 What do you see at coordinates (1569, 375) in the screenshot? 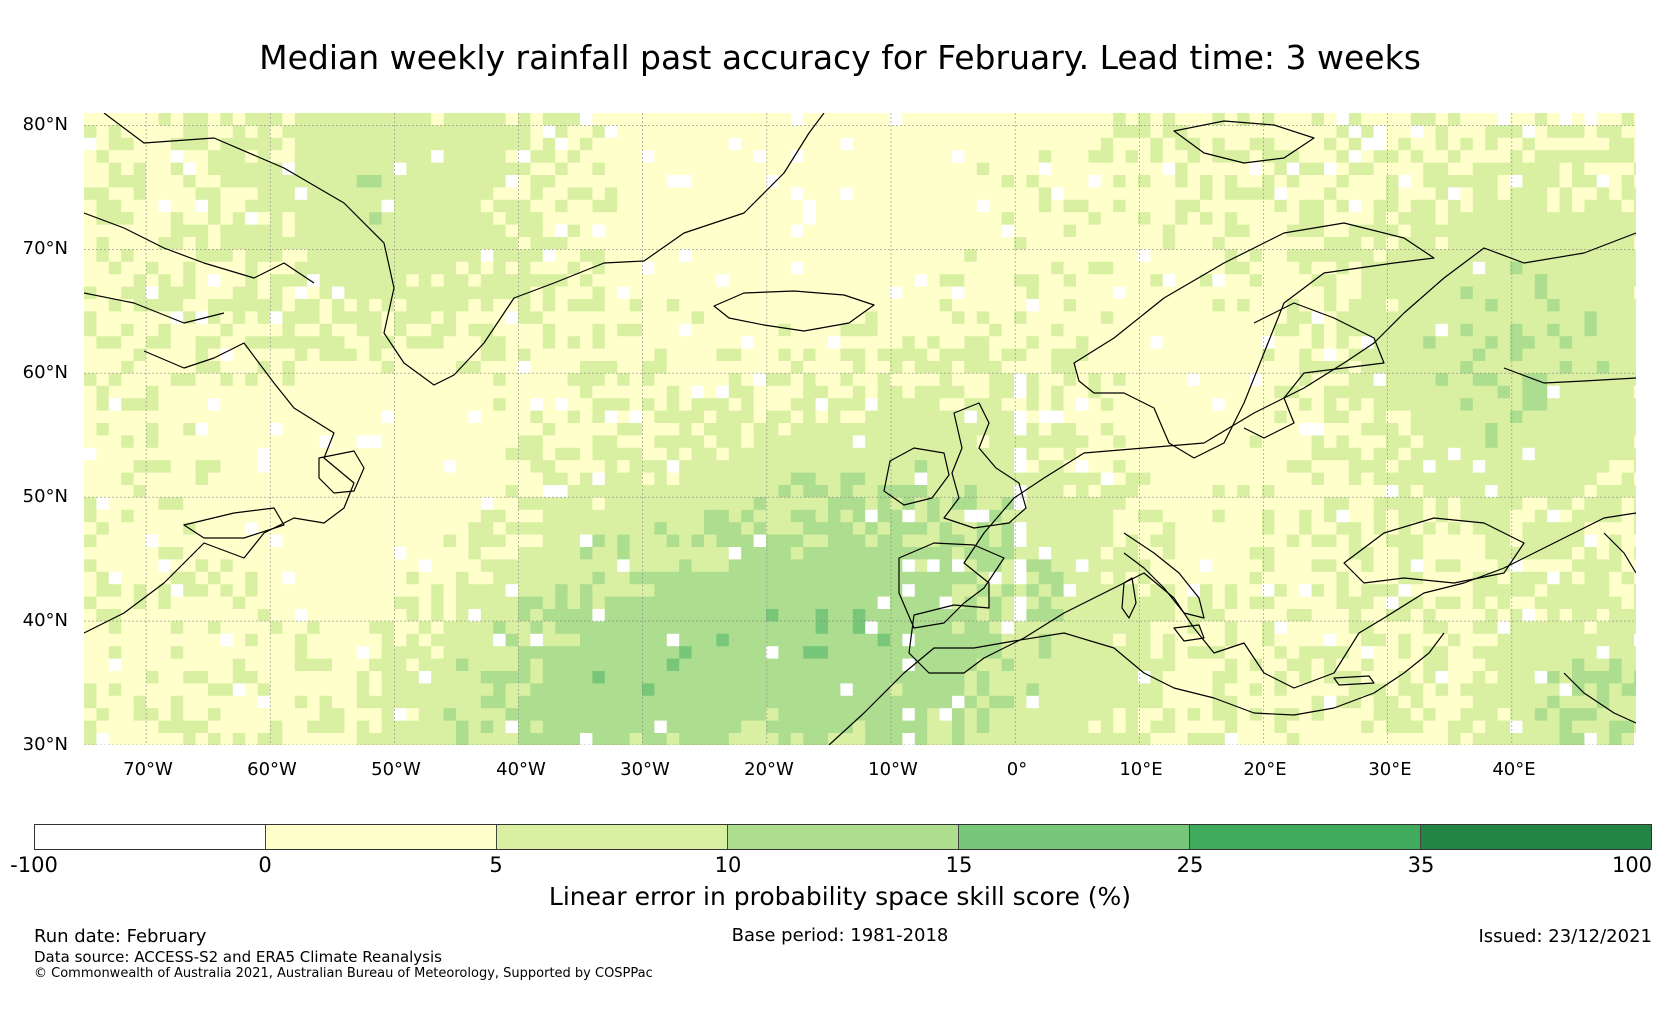
I see `russia-coast` at bounding box center [1569, 375].